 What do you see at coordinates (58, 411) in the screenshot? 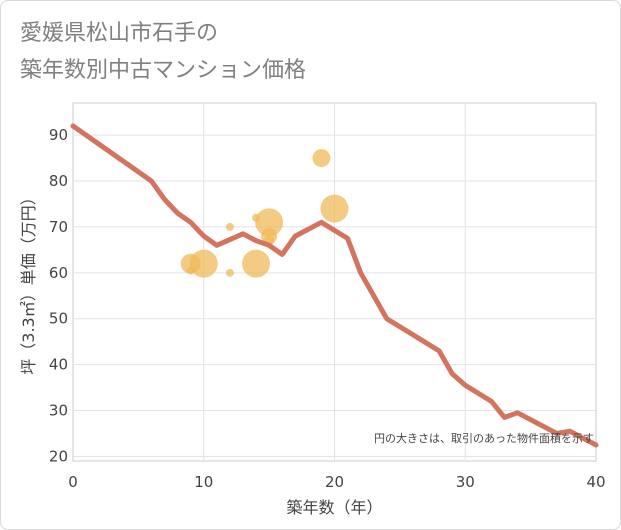
I see `y-tick-label: 30` at bounding box center [58, 411].